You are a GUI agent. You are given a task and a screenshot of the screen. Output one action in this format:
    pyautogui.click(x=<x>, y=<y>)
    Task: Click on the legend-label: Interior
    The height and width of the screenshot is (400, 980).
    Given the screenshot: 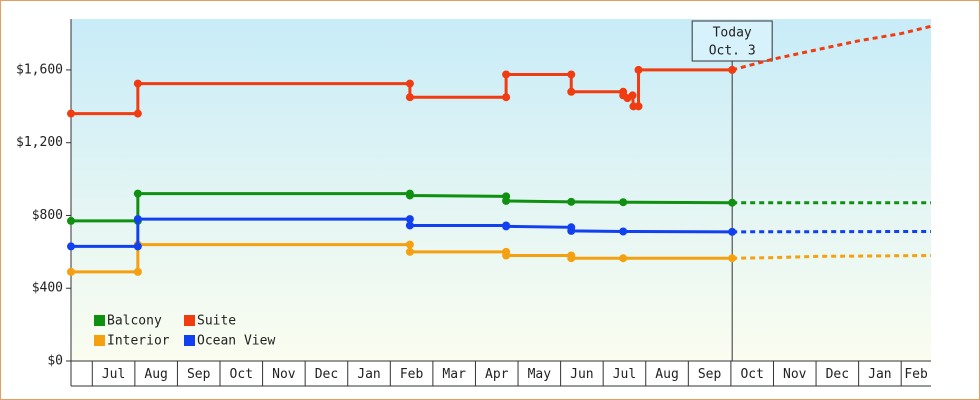 What is the action you would take?
    pyautogui.click(x=138, y=341)
    